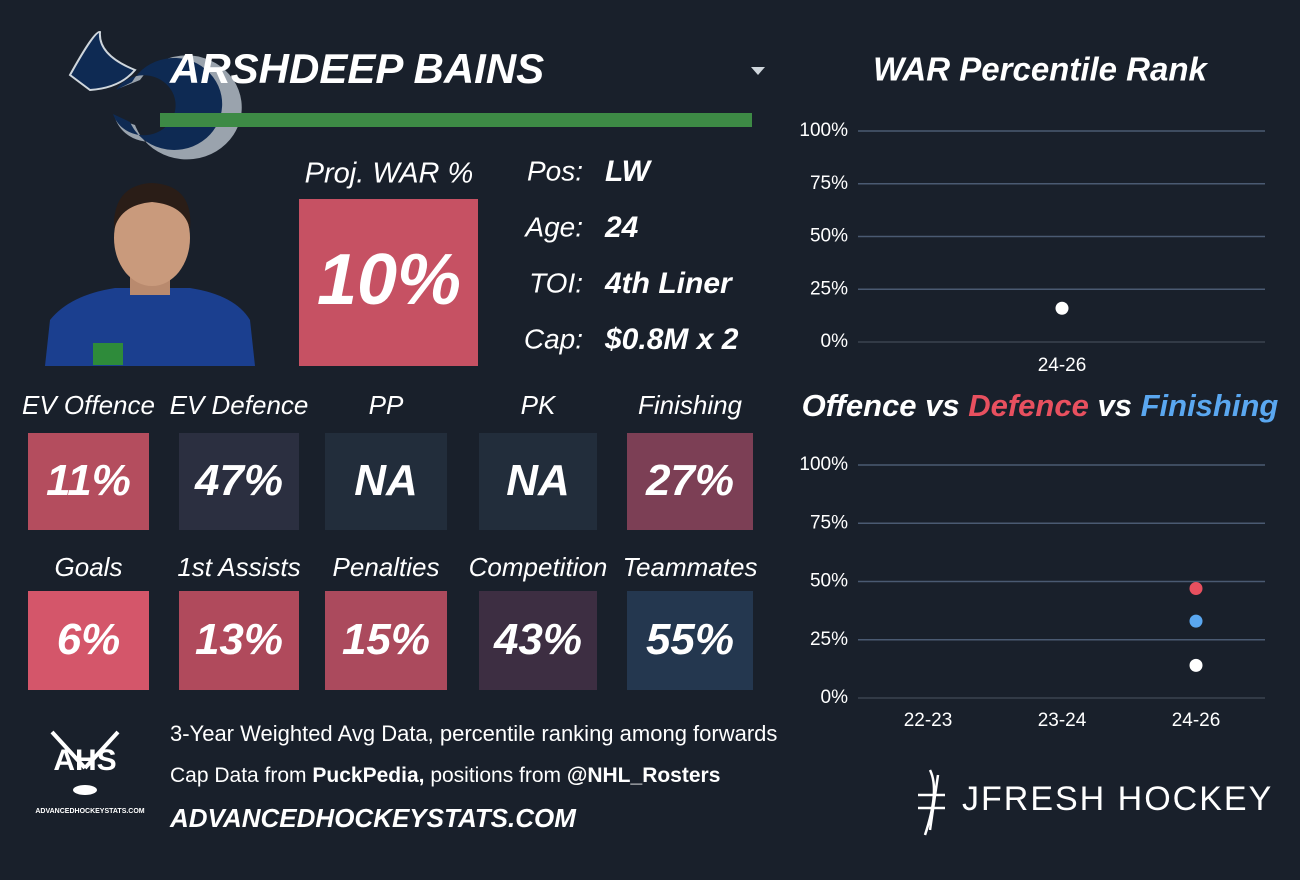 The width and height of the screenshot is (1300, 880). I want to click on tile-value: 15%, so click(386, 639).